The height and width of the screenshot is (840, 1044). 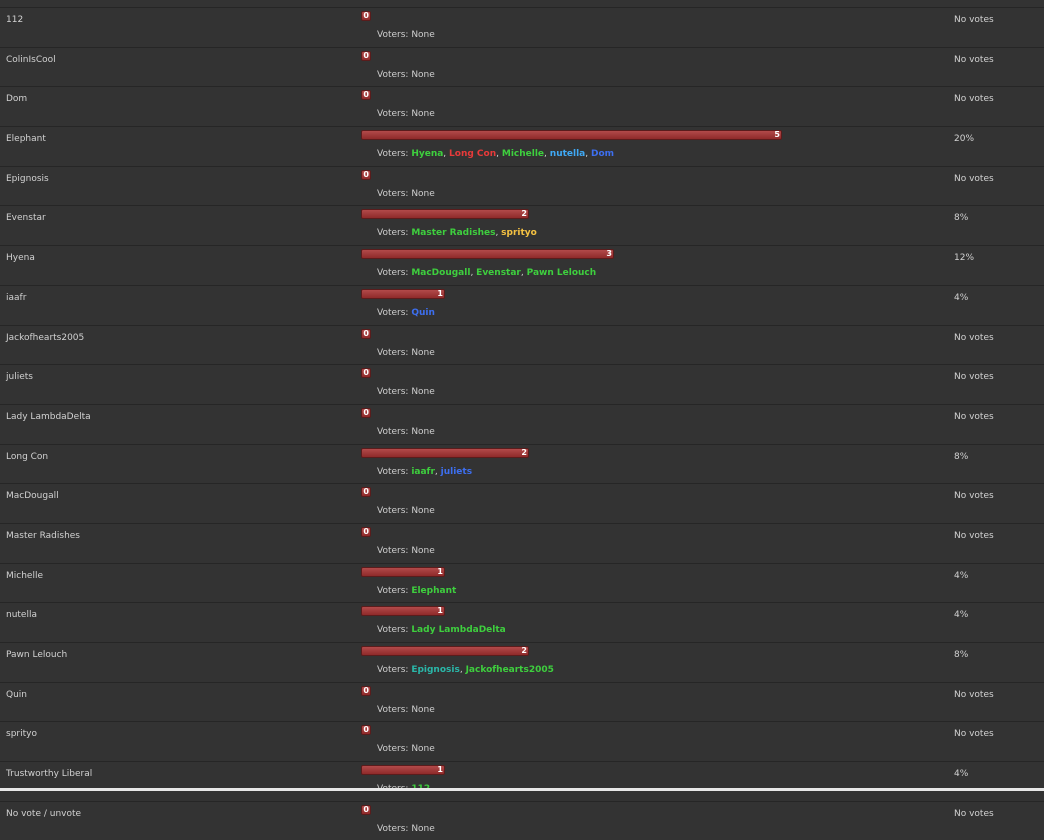 I want to click on voter-link: iaafr, so click(x=423, y=471).